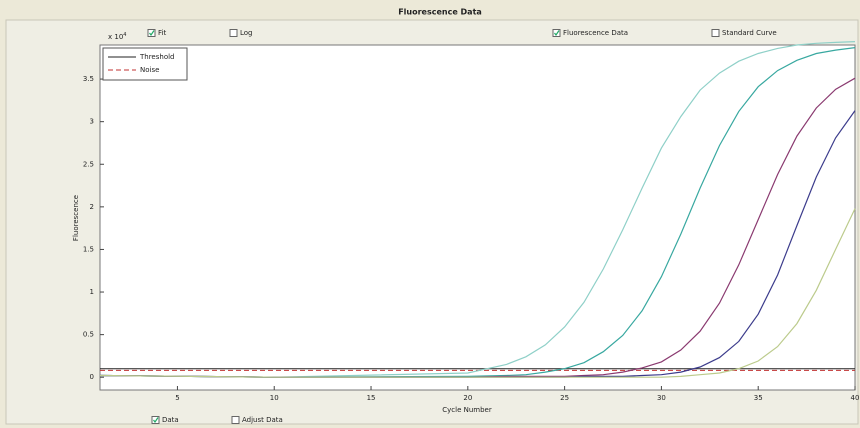 The image size is (860, 428). What do you see at coordinates (88, 79) in the screenshot?
I see `y-tick-label: 3.5` at bounding box center [88, 79].